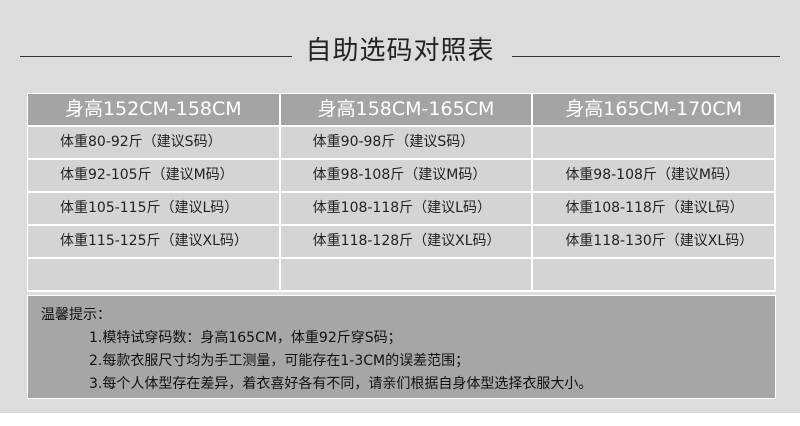 The height and width of the screenshot is (426, 800). I want to click on table-cell: 体重105-115斤（建议L码）, so click(154, 209).